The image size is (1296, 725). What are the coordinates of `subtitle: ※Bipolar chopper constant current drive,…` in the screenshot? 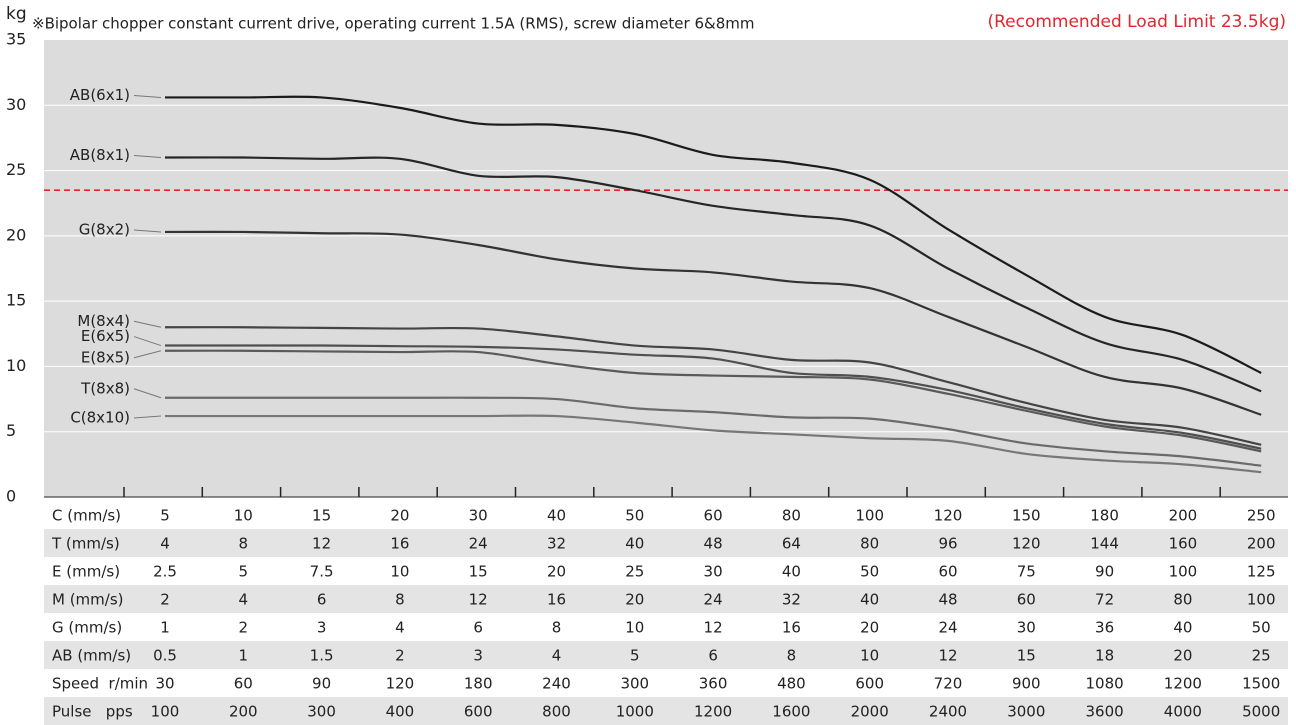 It's located at (393, 24).